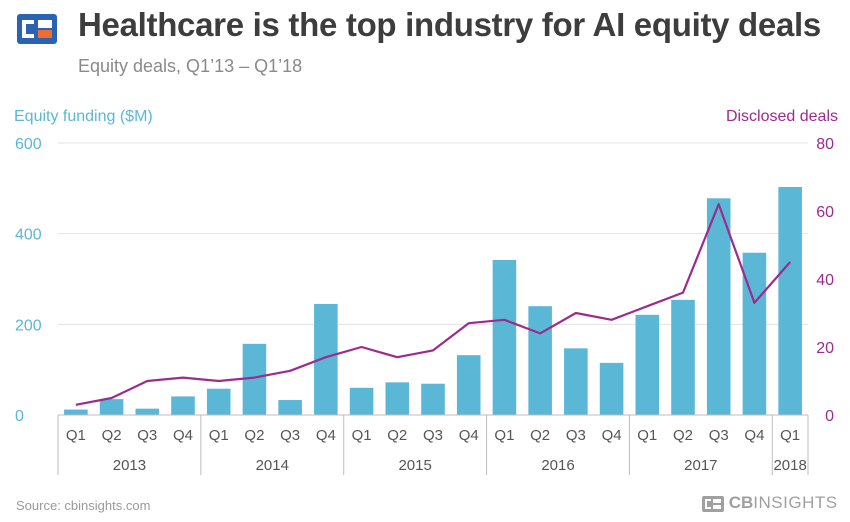 The image size is (850, 522). Describe the element at coordinates (28, 235) in the screenshot. I see `left-tick-label: 400` at that location.